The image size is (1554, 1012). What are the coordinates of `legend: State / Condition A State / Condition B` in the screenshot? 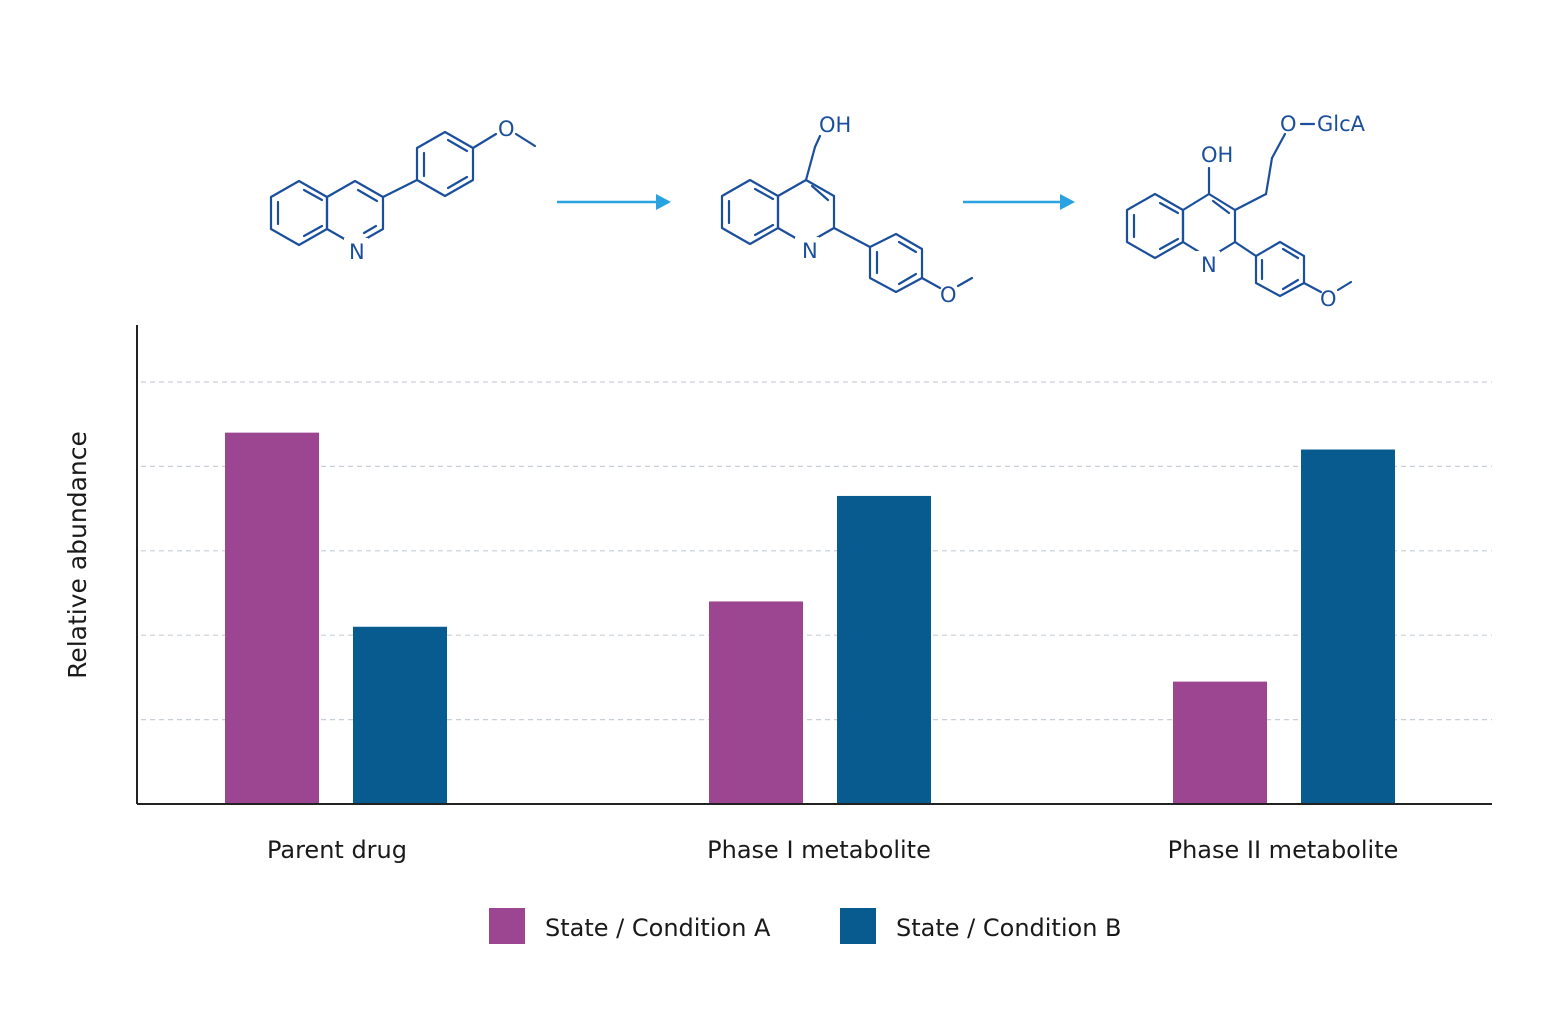 It's located at (805, 926).